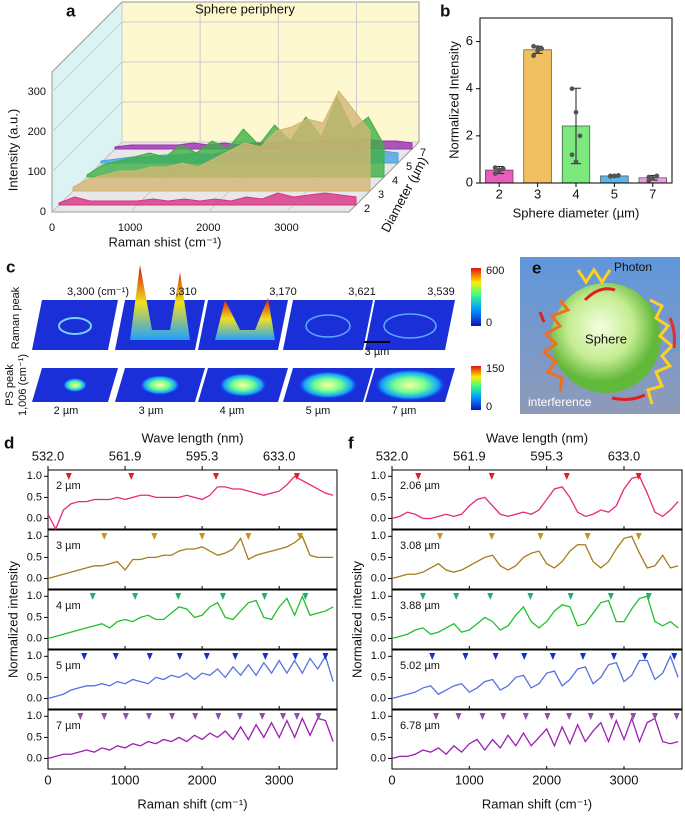  What do you see at coordinates (192, 803) in the screenshot?
I see `x-axis-title: Raman shift (cm⁻¹)` at bounding box center [192, 803].